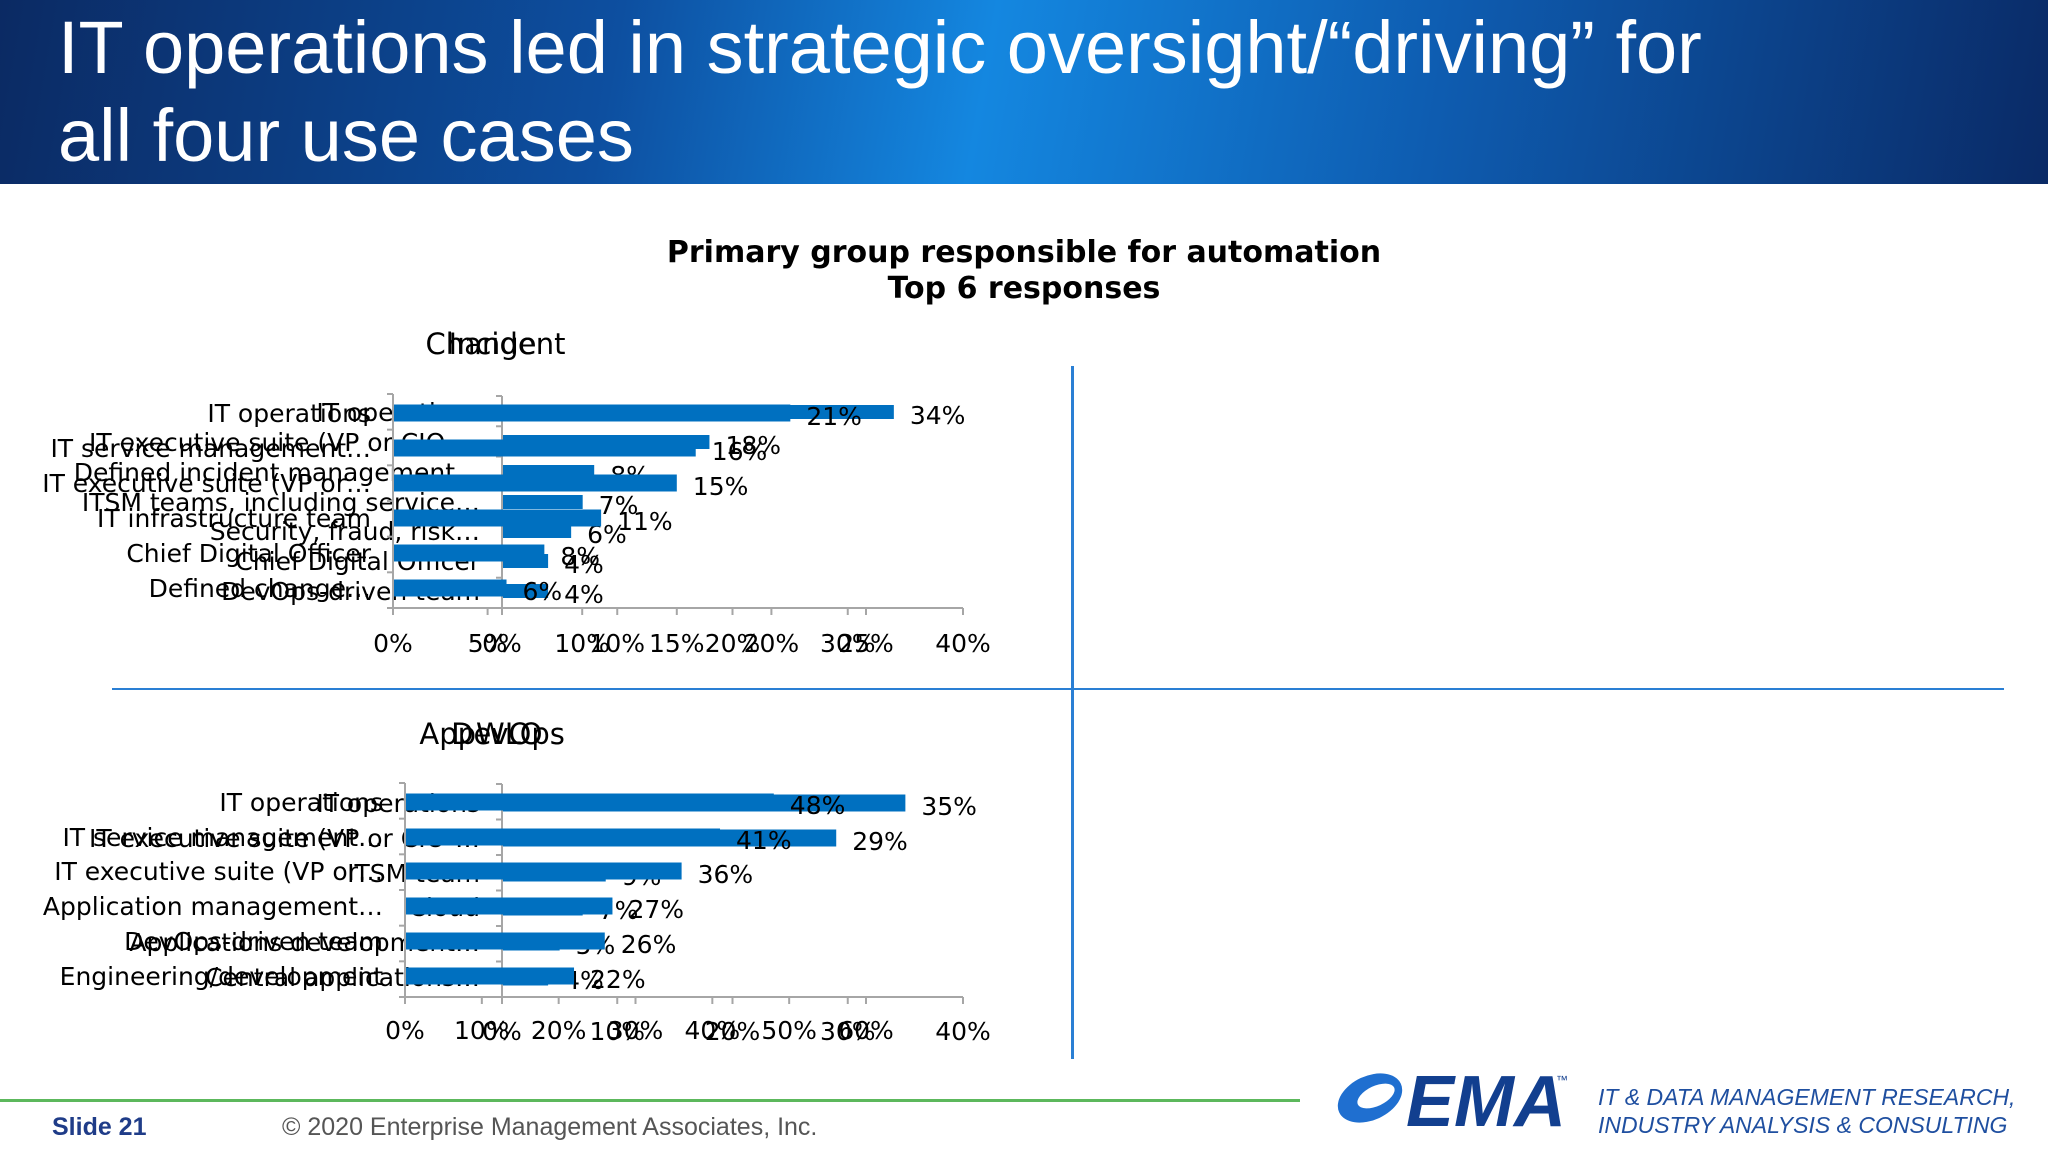 Image resolution: width=2048 pixels, height=1152 pixels. I want to click on appwlo-x-tick-label: 60%, so click(866, 1030).